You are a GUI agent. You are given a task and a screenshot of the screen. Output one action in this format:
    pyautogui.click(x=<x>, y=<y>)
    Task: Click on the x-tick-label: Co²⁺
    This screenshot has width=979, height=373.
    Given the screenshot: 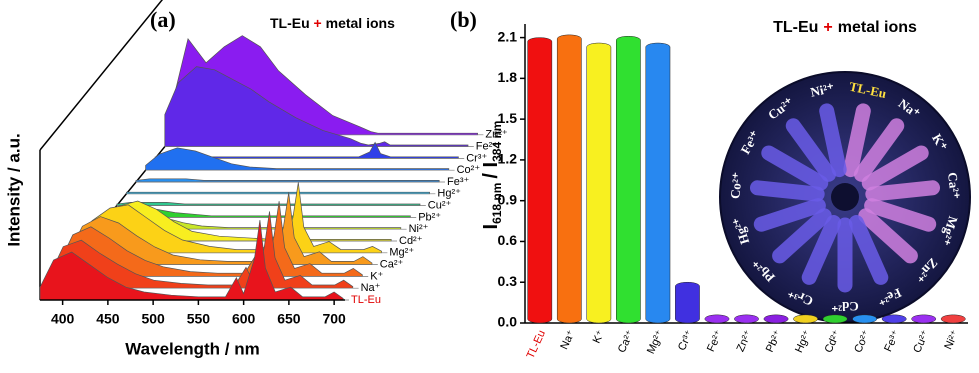 What is the action you would take?
    pyautogui.click(x=862, y=341)
    